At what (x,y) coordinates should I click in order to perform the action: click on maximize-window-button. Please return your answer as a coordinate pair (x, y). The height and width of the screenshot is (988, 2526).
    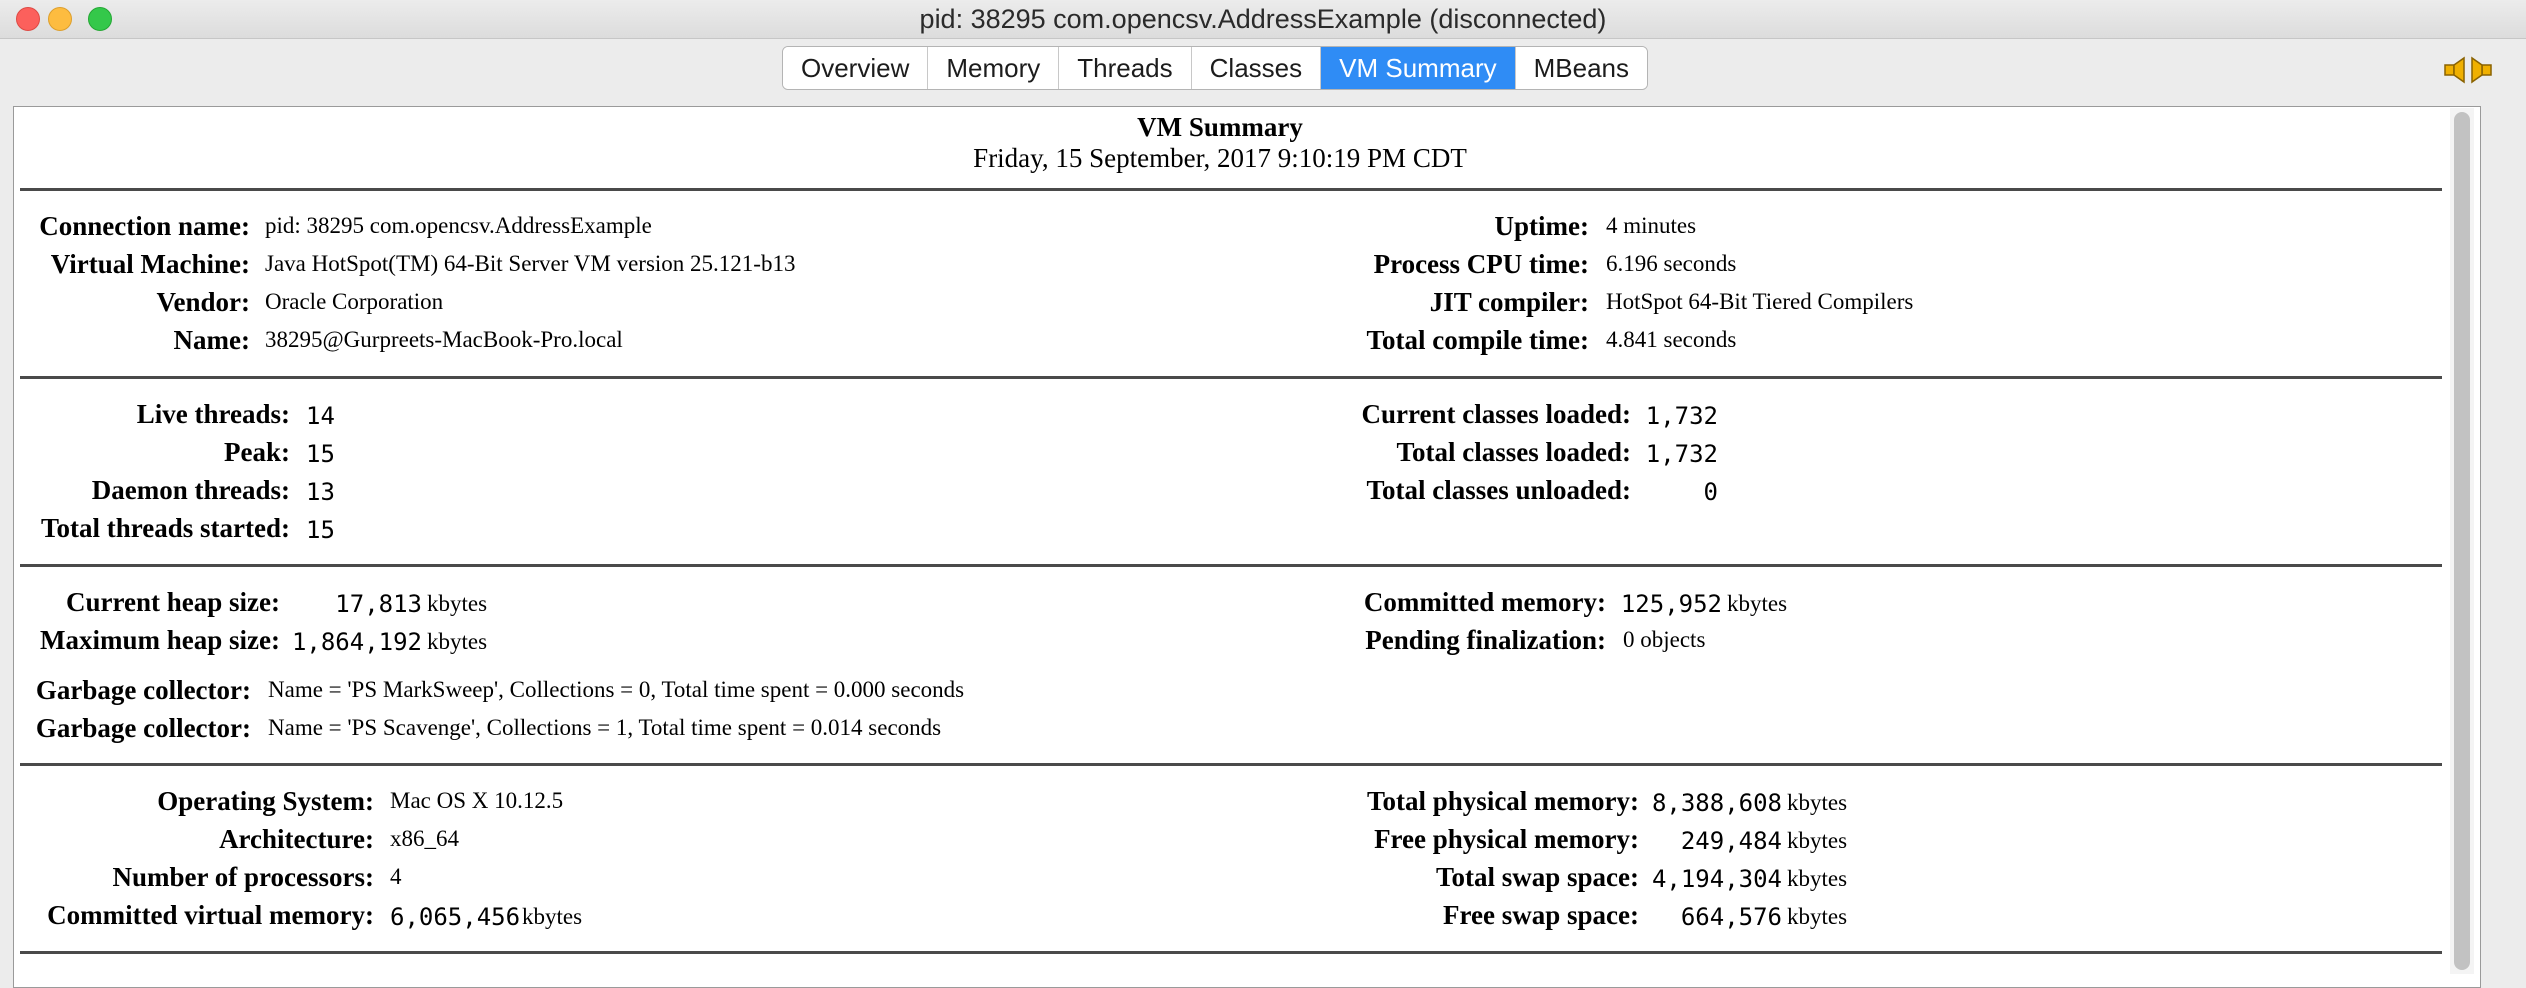
    Looking at the image, I should click on (100, 19).